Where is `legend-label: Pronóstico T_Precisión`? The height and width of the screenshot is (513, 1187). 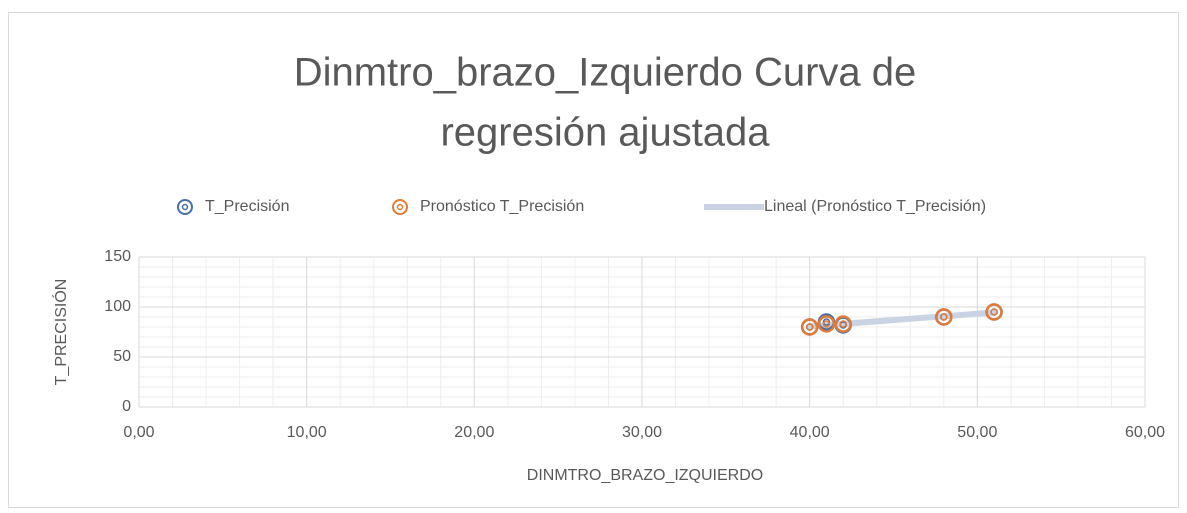
legend-label: Pronóstico T_Precisión is located at coordinates (502, 206).